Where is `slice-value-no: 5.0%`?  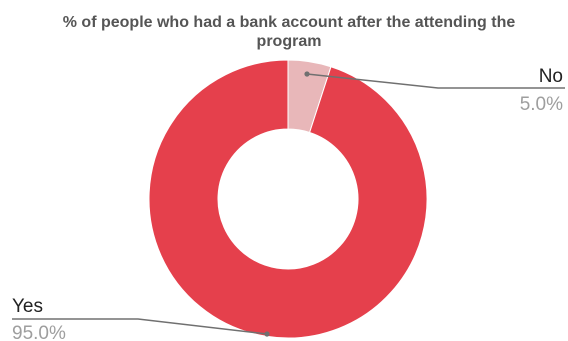
slice-value-no: 5.0% is located at coordinates (541, 104).